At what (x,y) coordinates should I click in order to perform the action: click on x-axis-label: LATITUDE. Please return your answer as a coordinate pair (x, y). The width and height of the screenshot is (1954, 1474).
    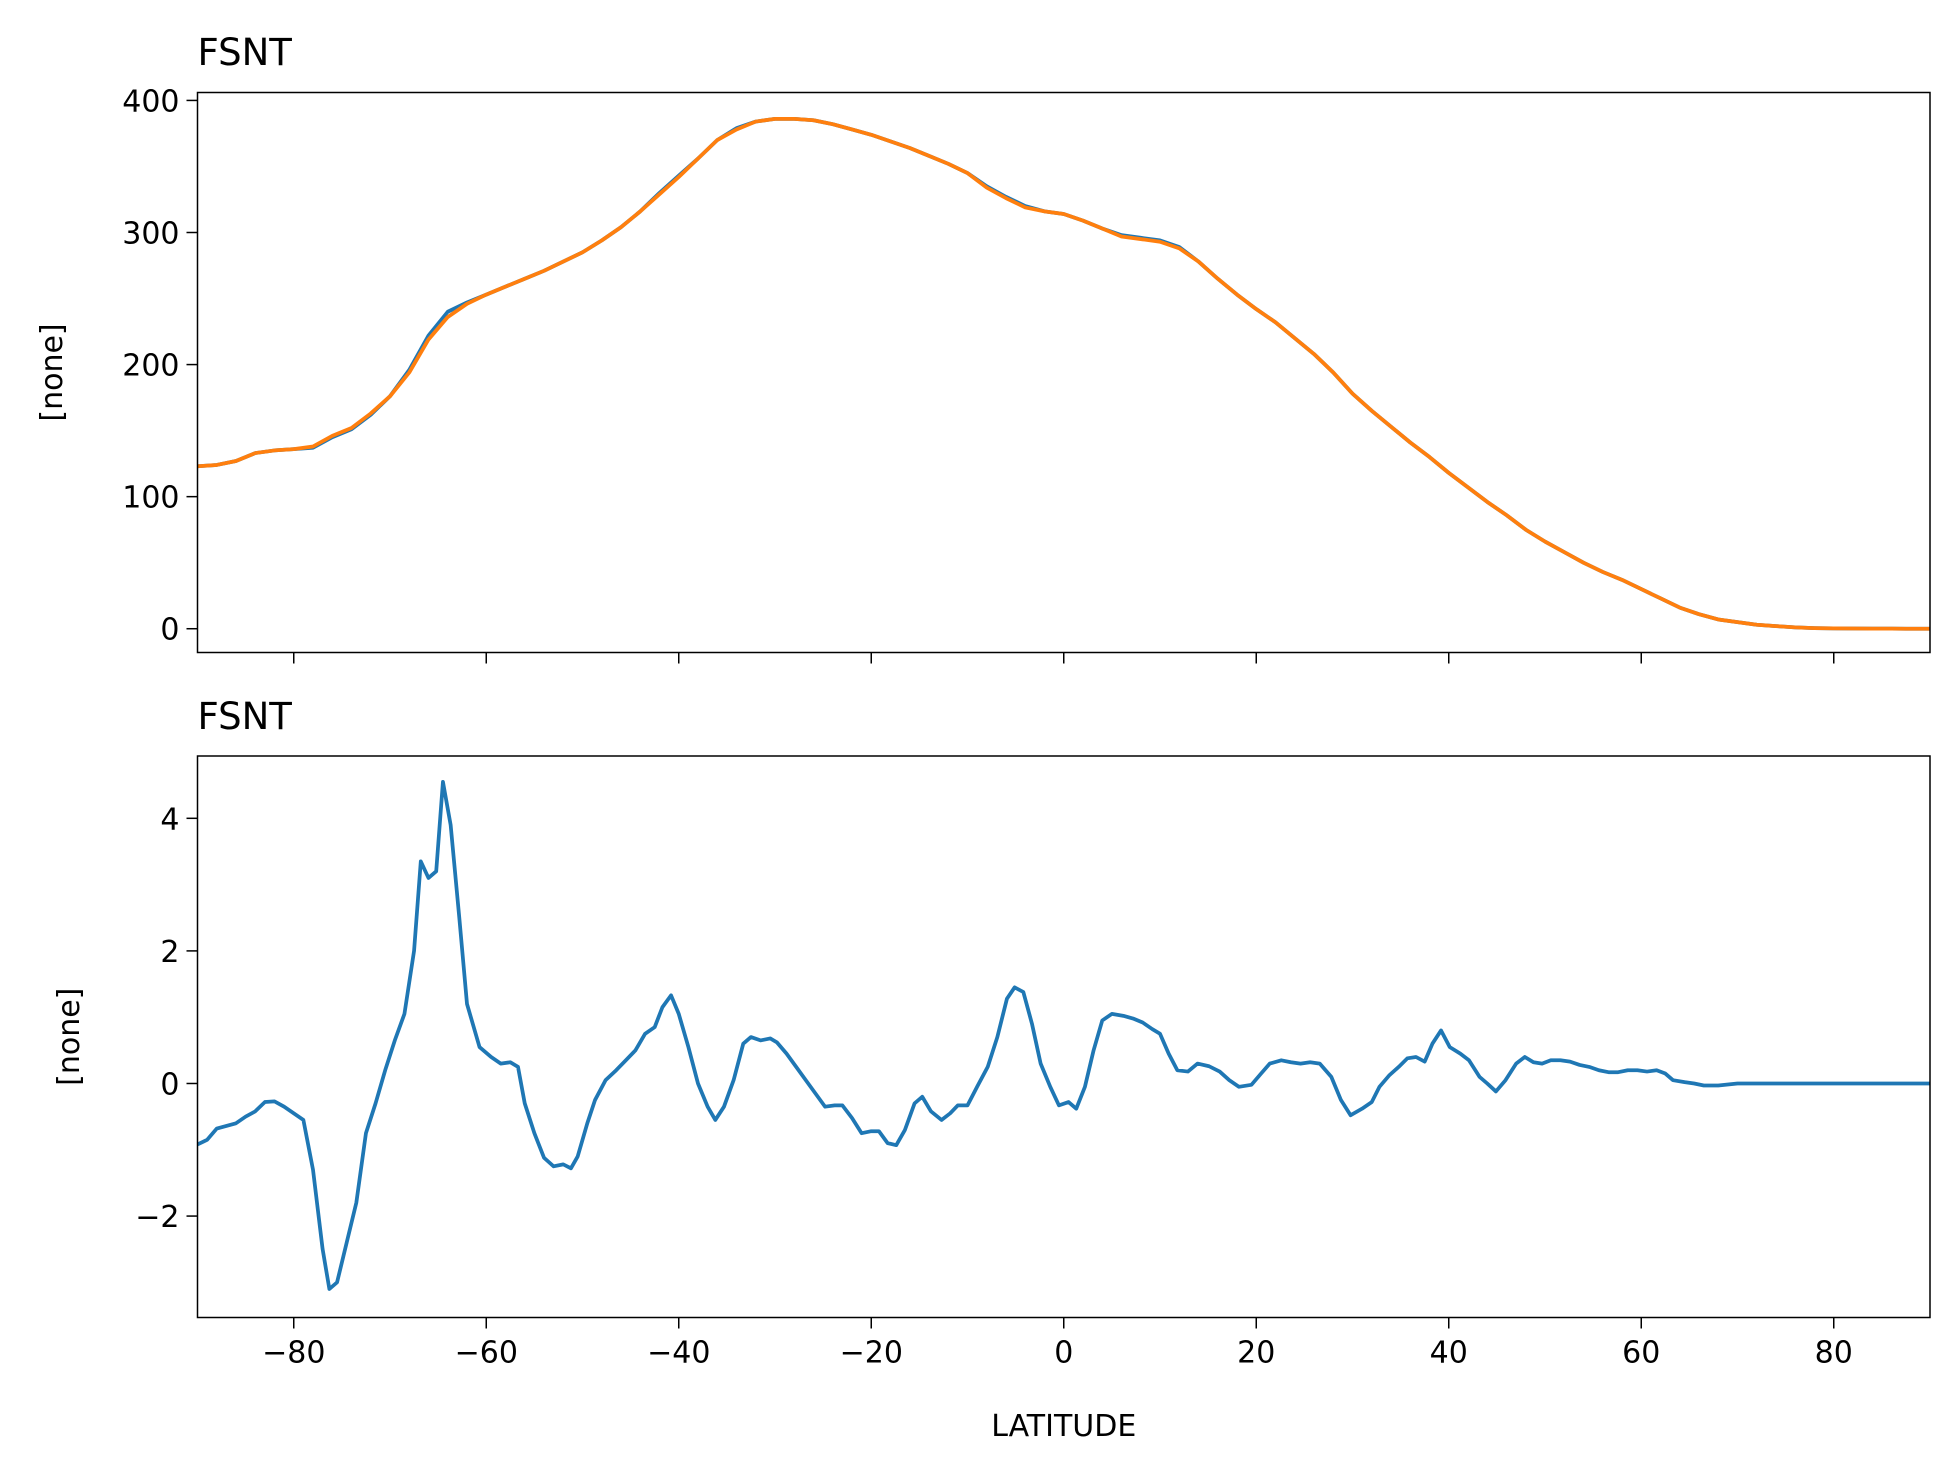
    Looking at the image, I should click on (1063, 1426).